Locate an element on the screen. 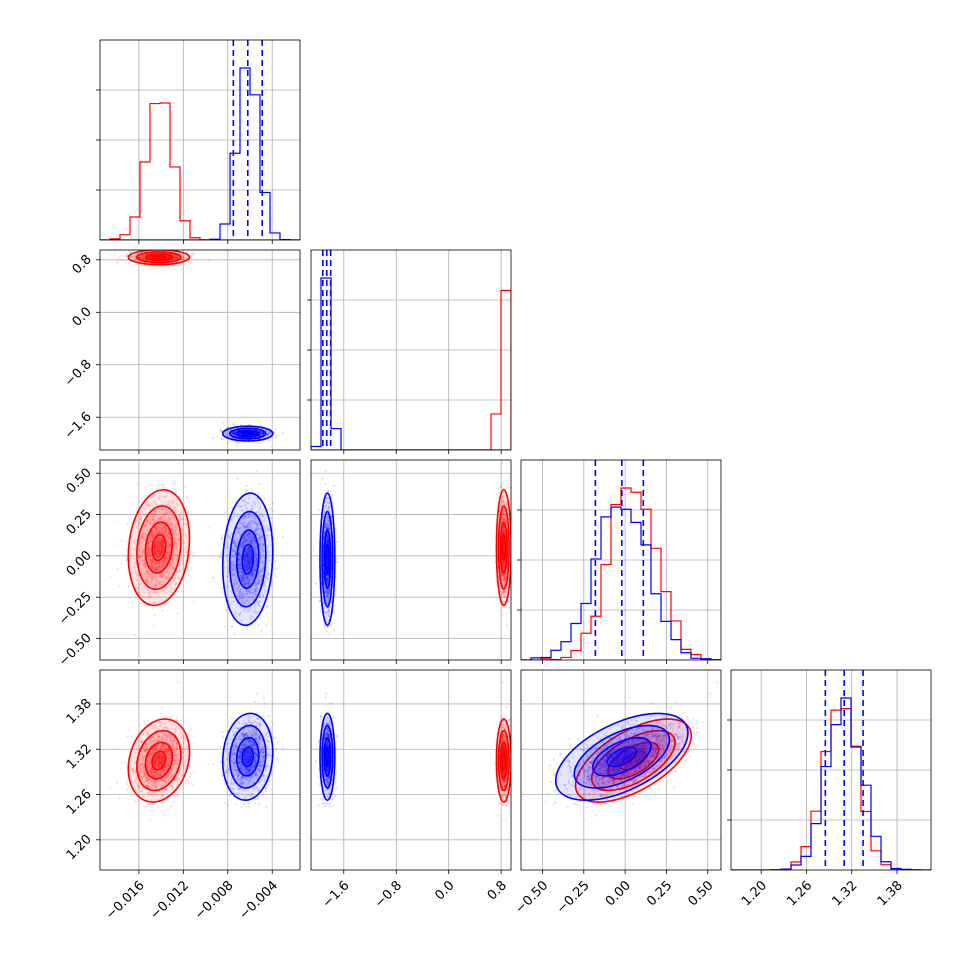 The image size is (970, 970). panel-1-0: −1.6−0.80.00.8 is located at coordinates (181, 351).